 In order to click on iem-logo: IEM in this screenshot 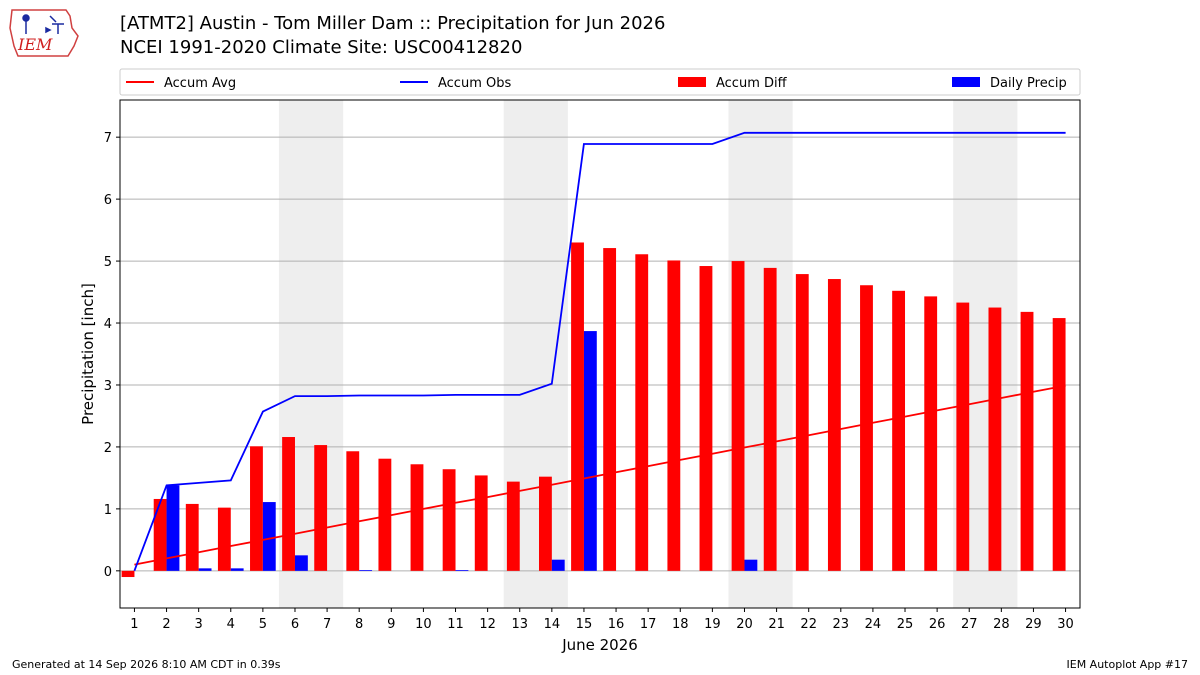, I will do `click(44, 33)`.